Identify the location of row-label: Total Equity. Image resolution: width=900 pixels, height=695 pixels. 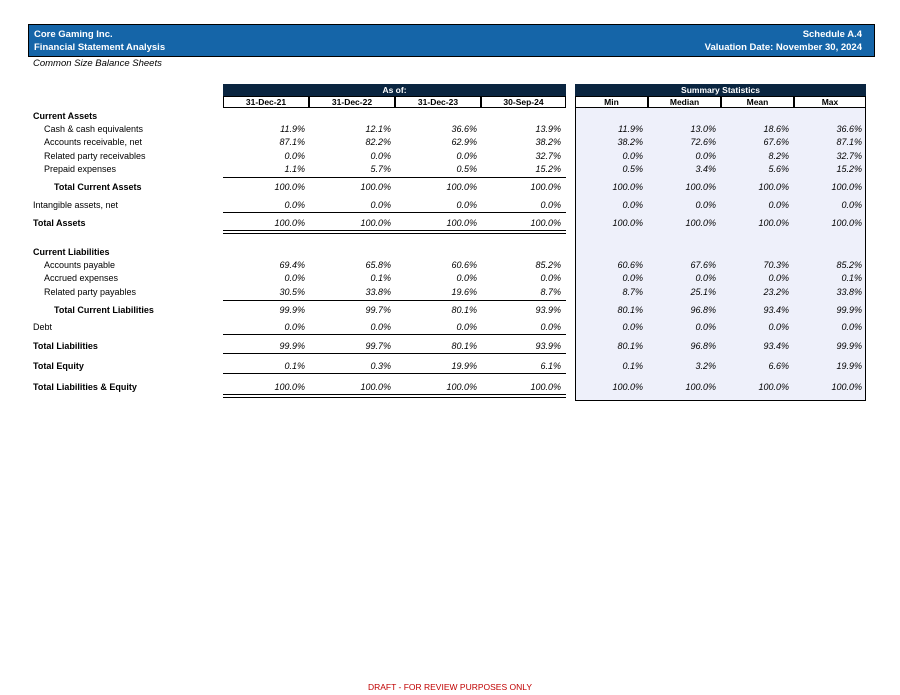
(58, 366).